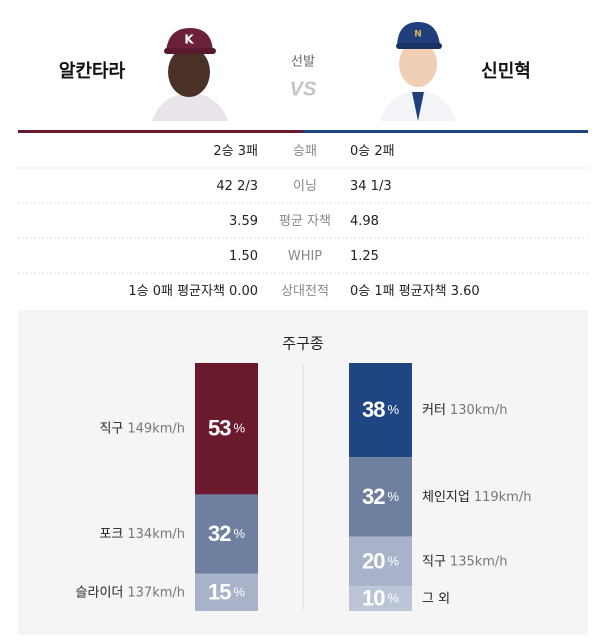  I want to click on stat-label: 승패, so click(305, 151).